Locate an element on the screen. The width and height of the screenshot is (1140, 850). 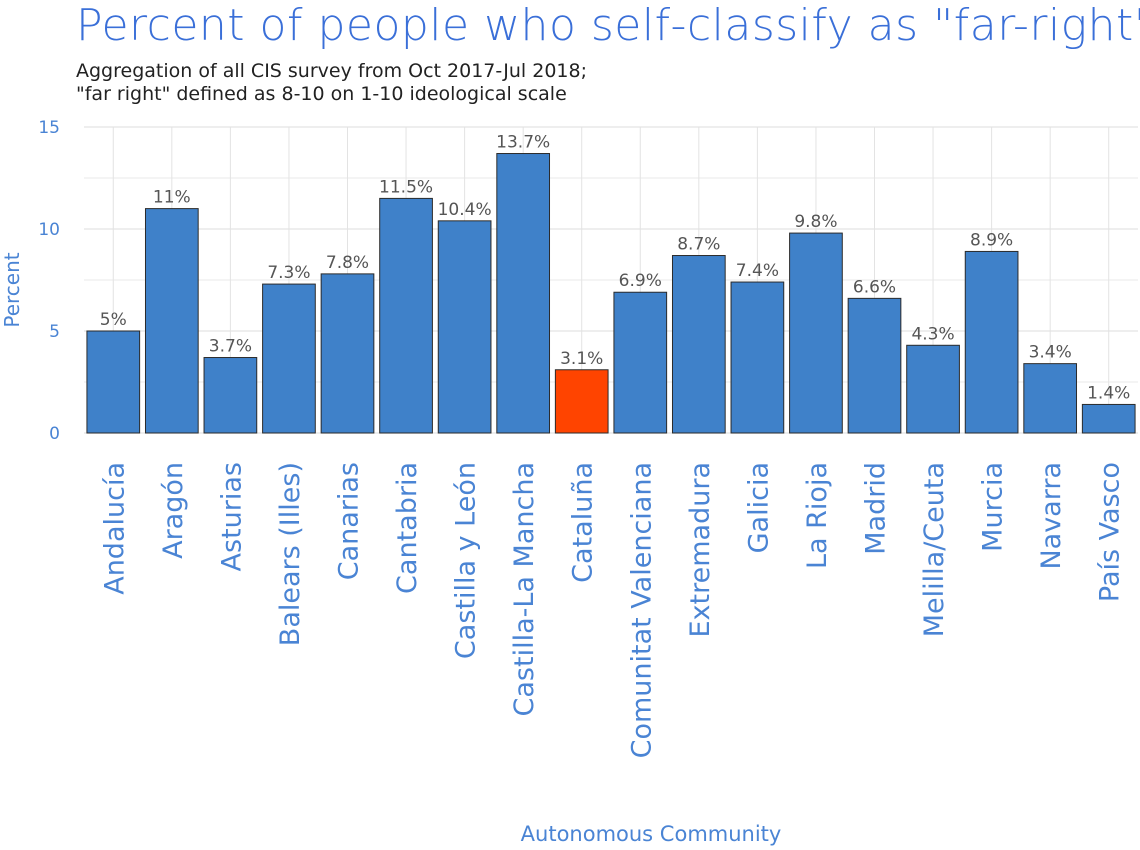
value-label: 7.3% is located at coordinates (288, 273).